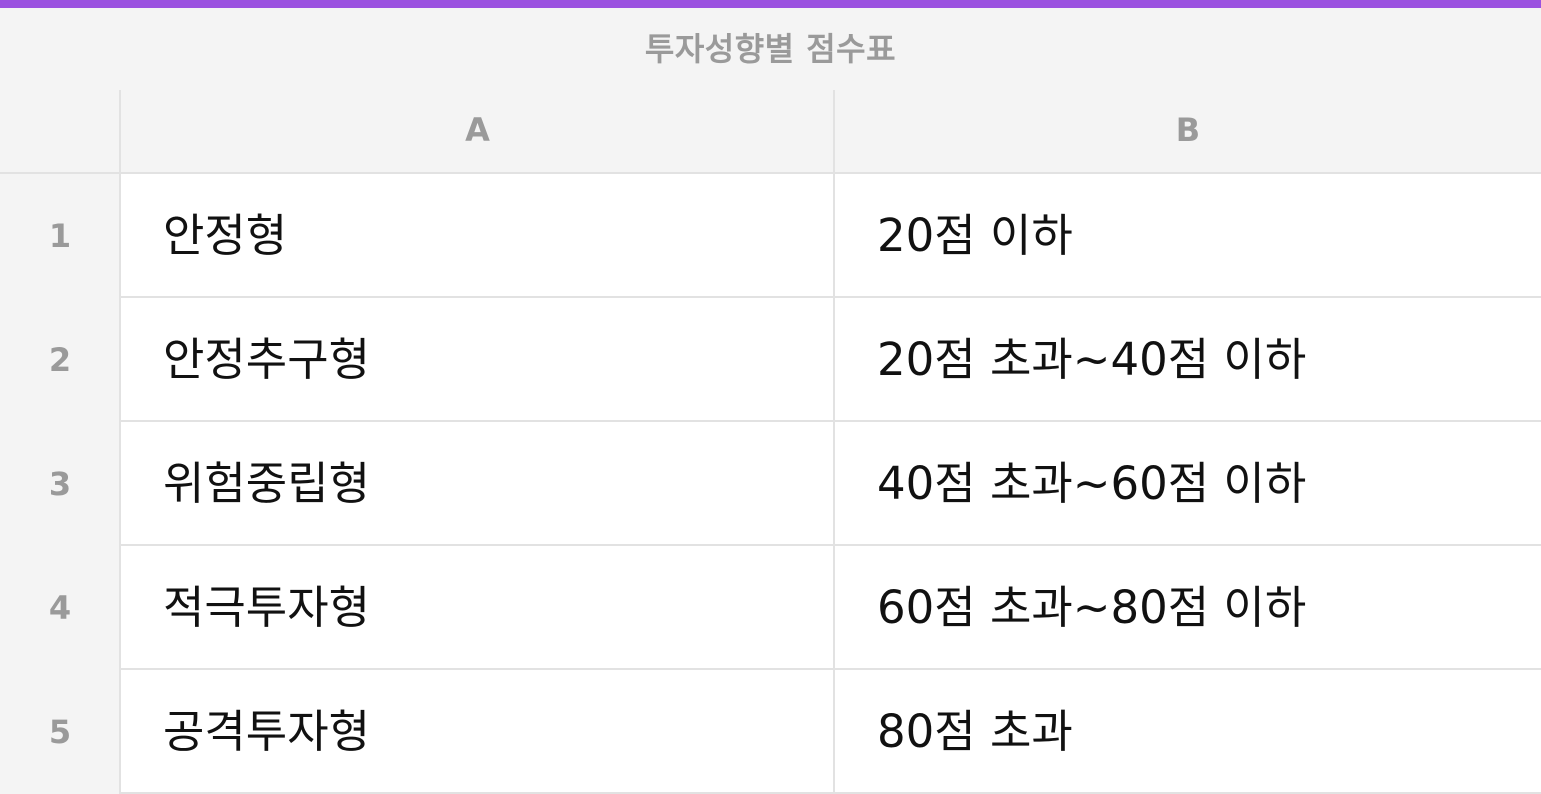  What do you see at coordinates (60, 484) in the screenshot?
I see `row-header-3: 3` at bounding box center [60, 484].